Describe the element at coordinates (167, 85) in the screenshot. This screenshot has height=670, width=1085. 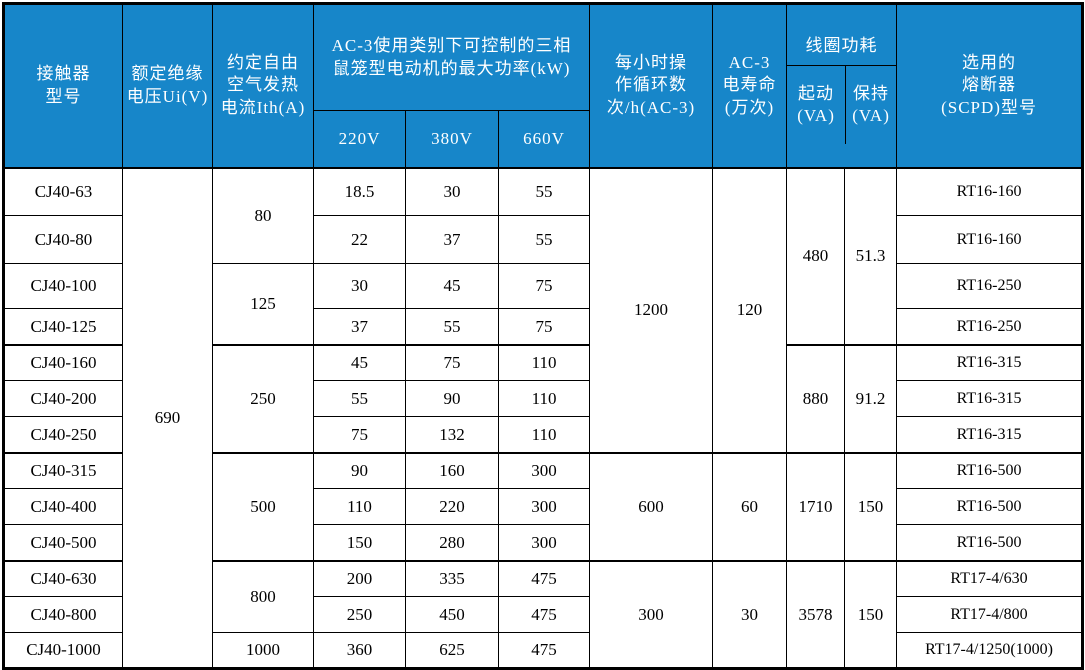
I see `col-header-insulation-voltage: 额定绝缘 电压Ui(V)` at that location.